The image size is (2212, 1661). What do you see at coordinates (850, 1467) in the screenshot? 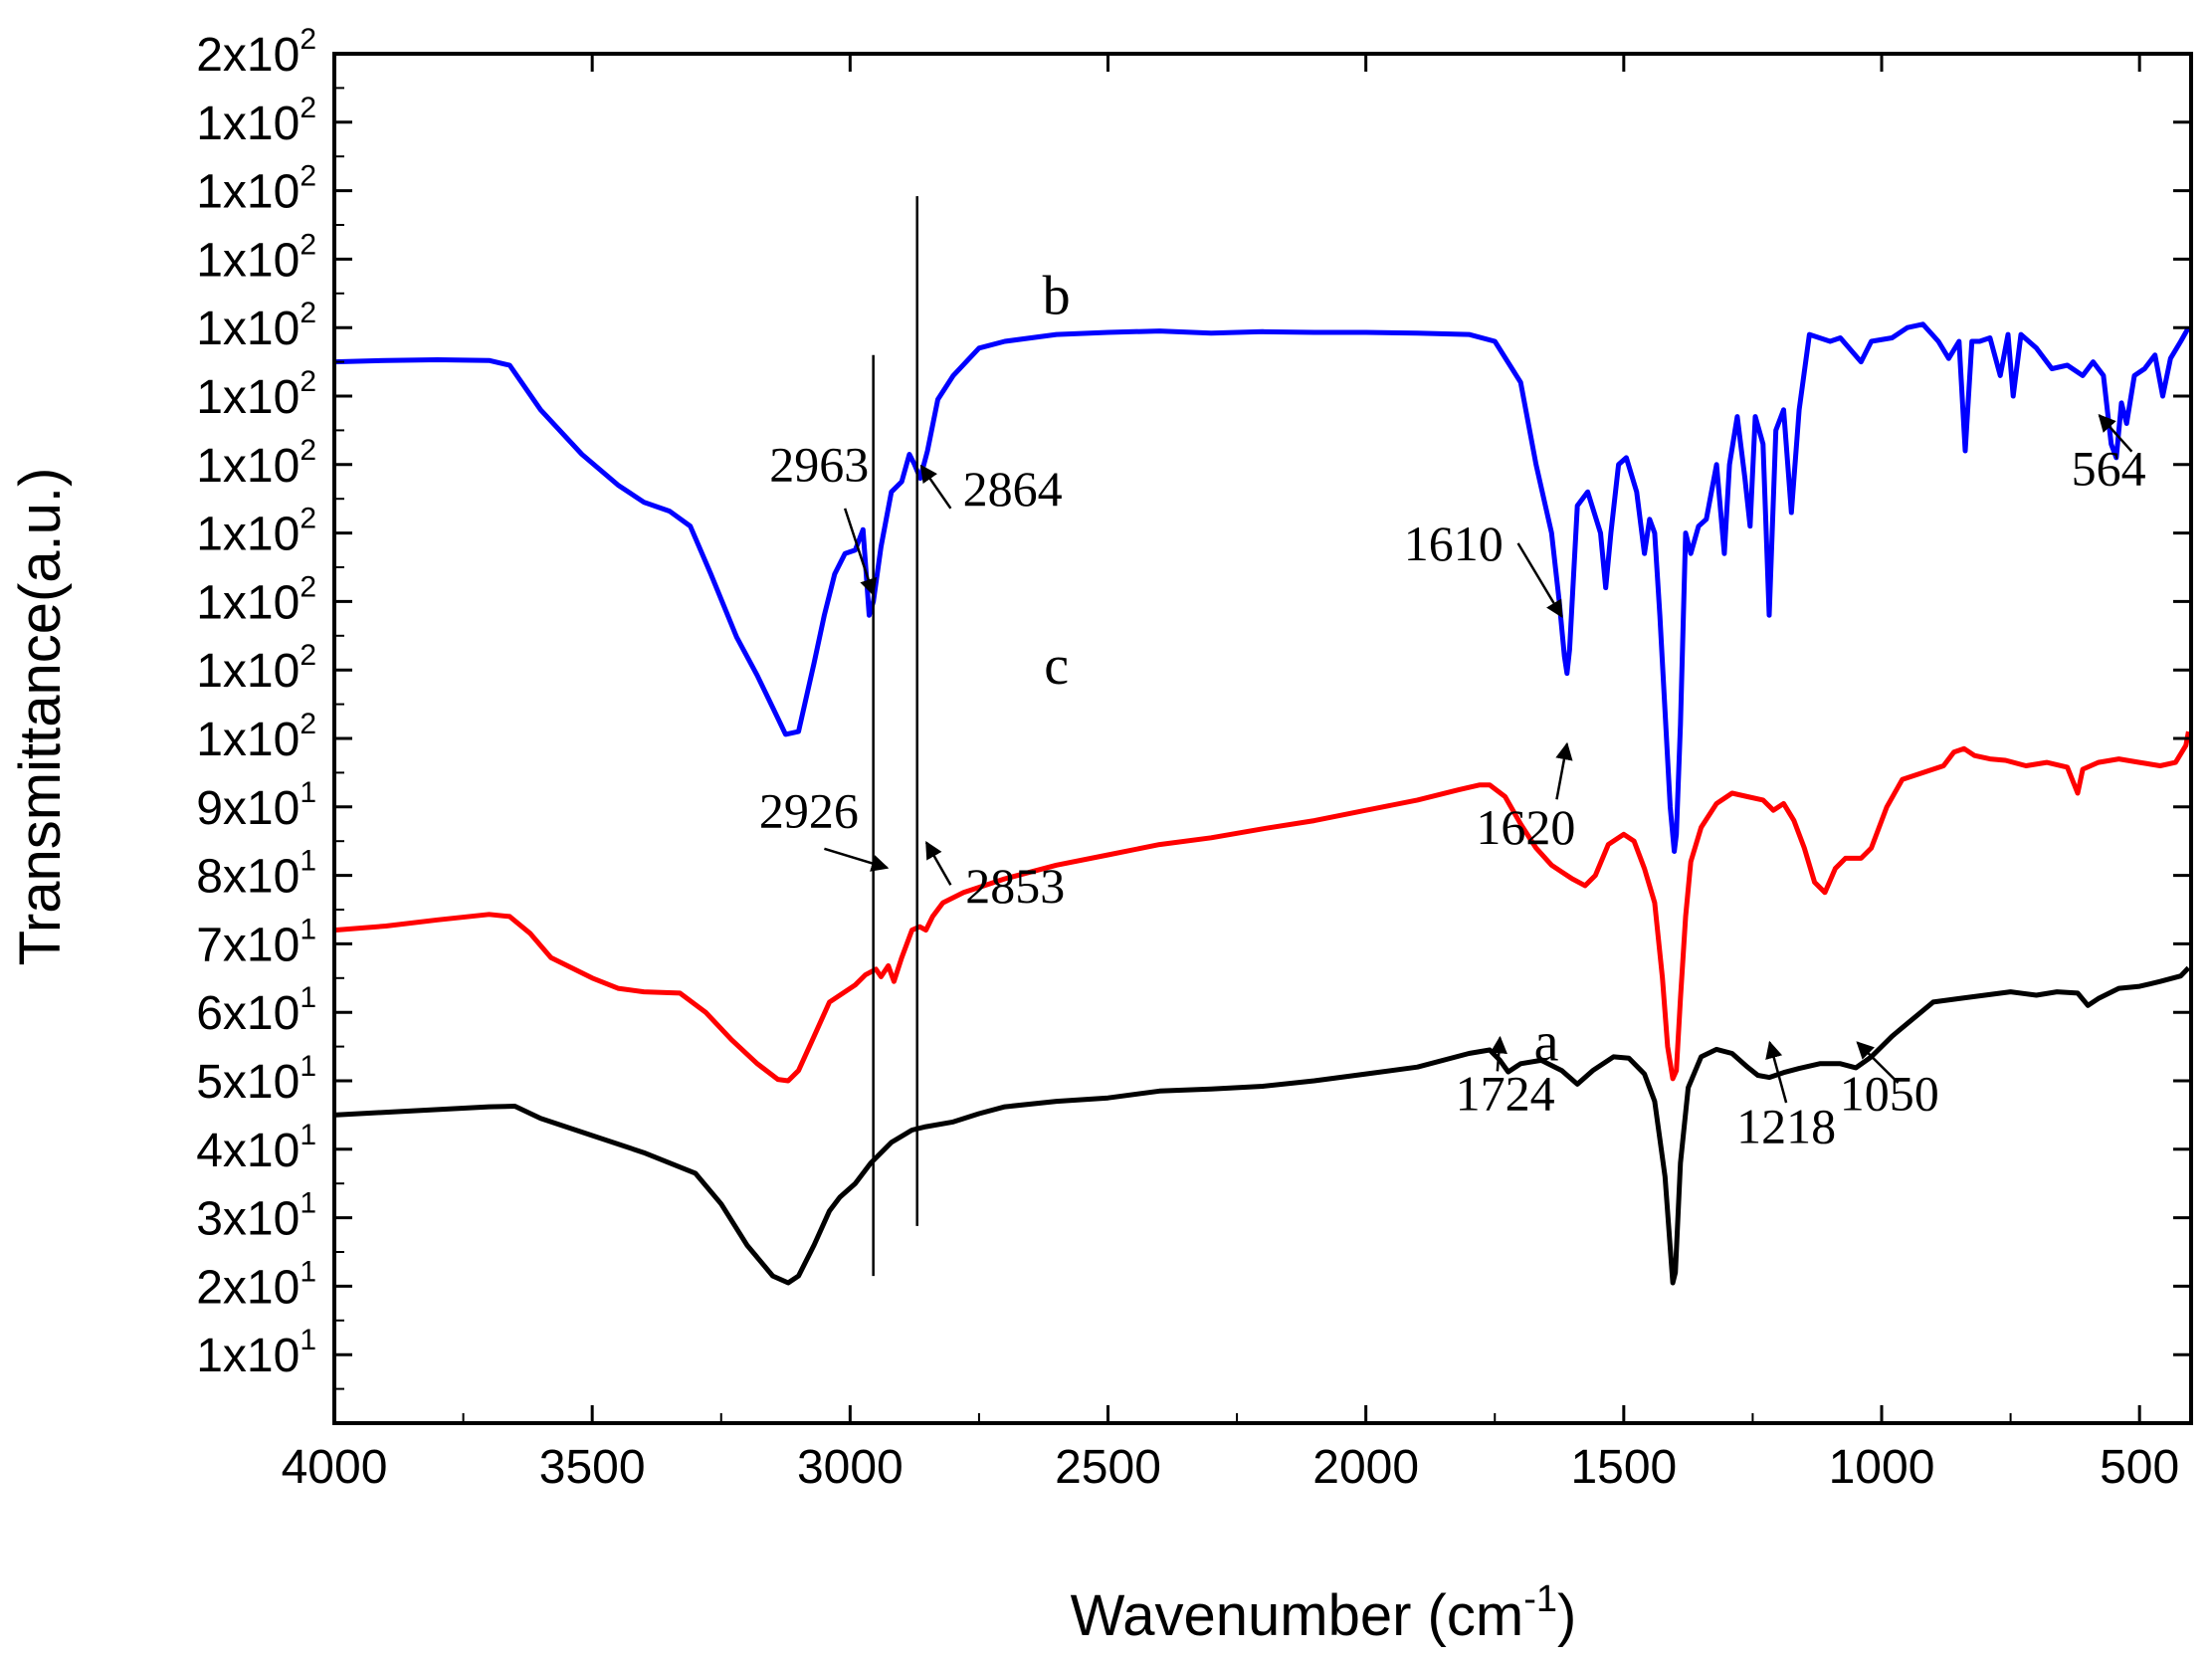
I see `x-tick-label: 3000` at bounding box center [850, 1467].